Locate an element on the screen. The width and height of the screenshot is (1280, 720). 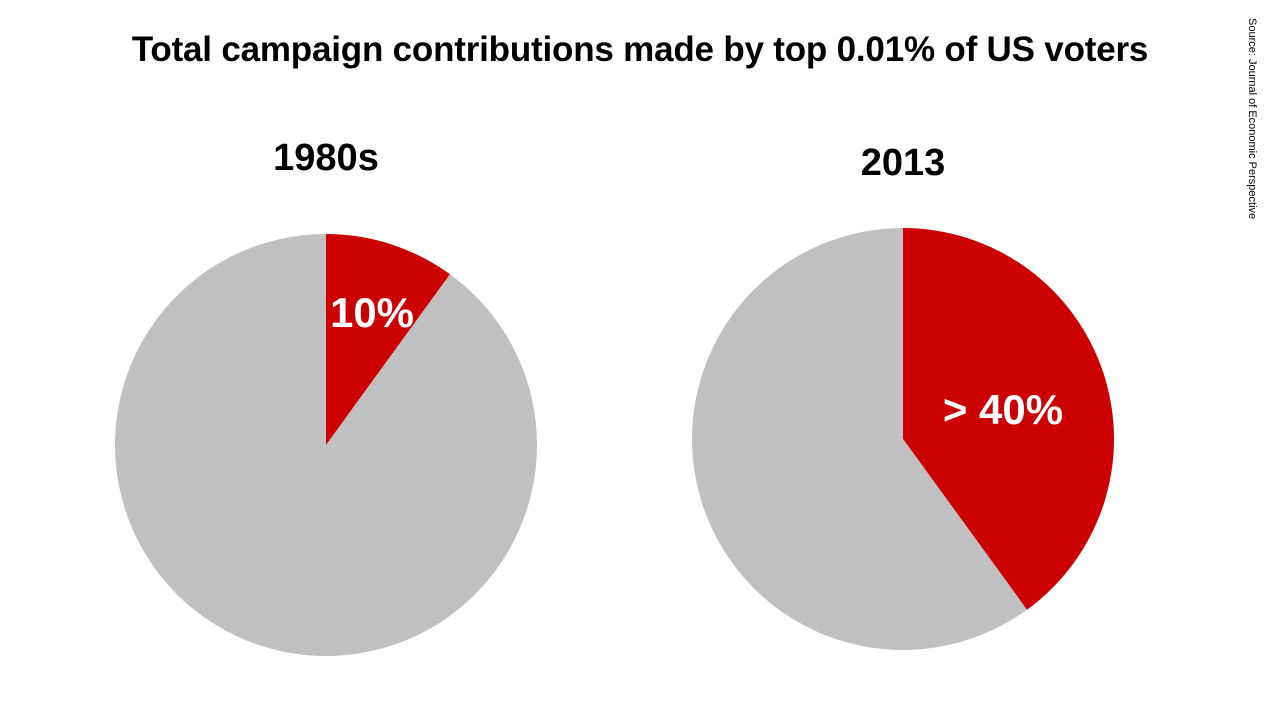
slice-label: 10% is located at coordinates (372, 312).